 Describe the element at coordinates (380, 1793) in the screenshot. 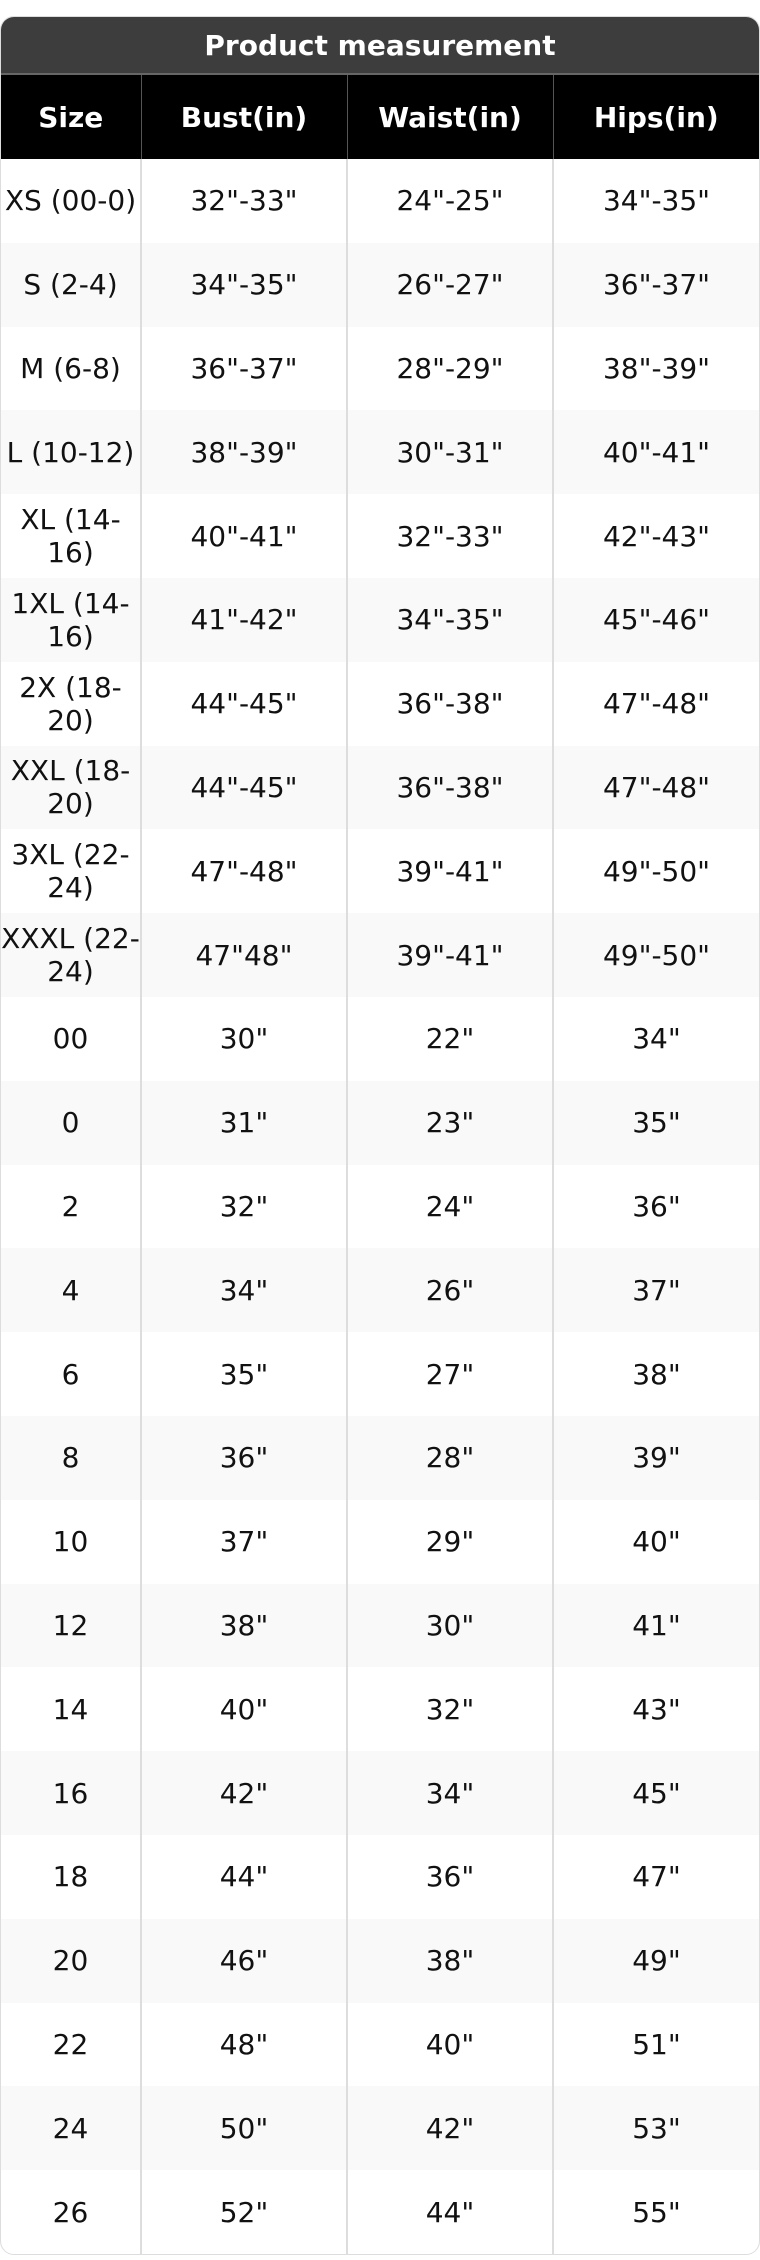

I see `table-row: 16 42" 34" 45"` at that location.